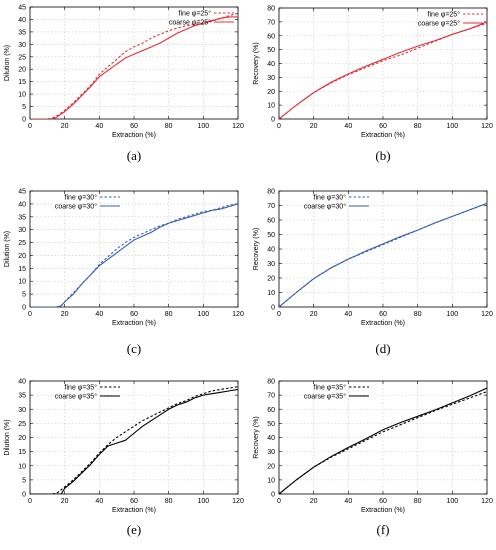 The height and width of the screenshot is (550, 496). I want to click on y-tick-label: 25, so click(22, 424).